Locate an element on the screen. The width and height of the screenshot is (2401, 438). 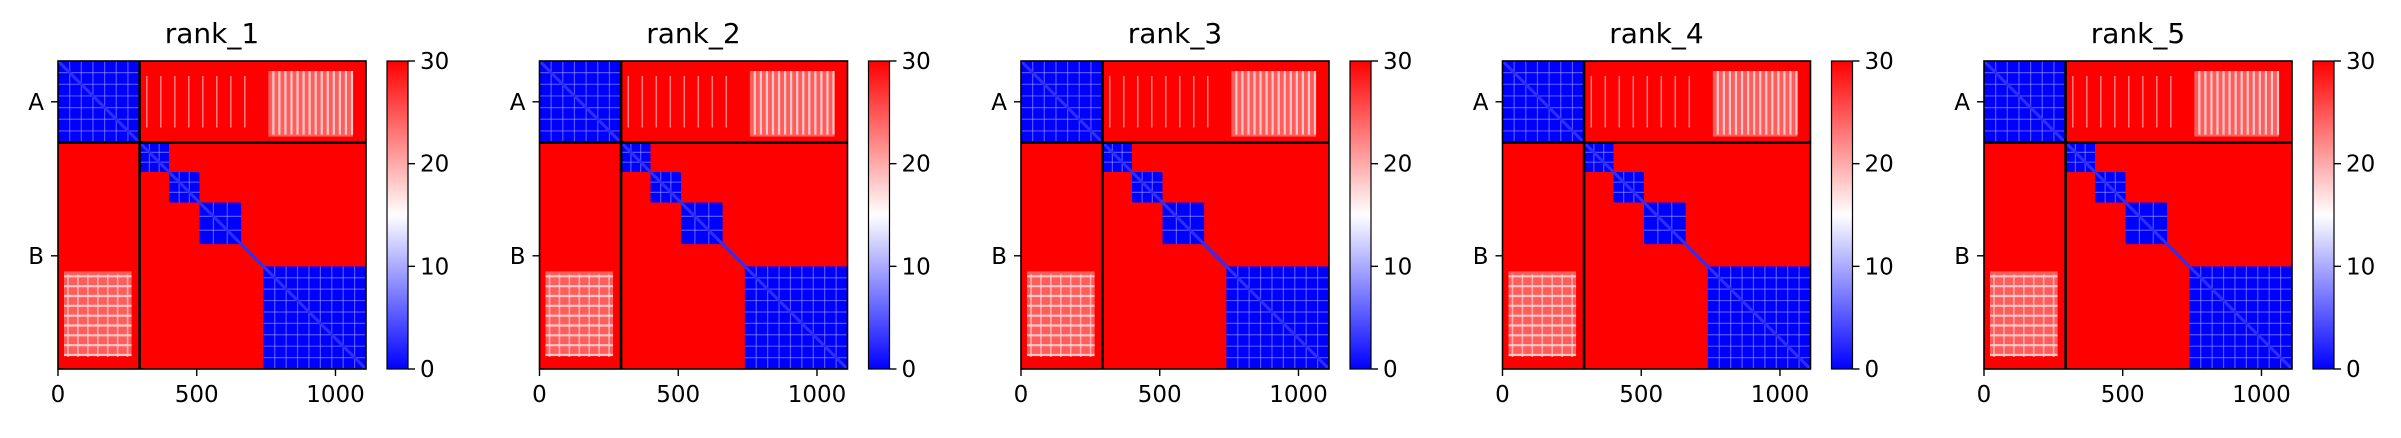
panel-title: rank_2 is located at coordinates (693, 33).